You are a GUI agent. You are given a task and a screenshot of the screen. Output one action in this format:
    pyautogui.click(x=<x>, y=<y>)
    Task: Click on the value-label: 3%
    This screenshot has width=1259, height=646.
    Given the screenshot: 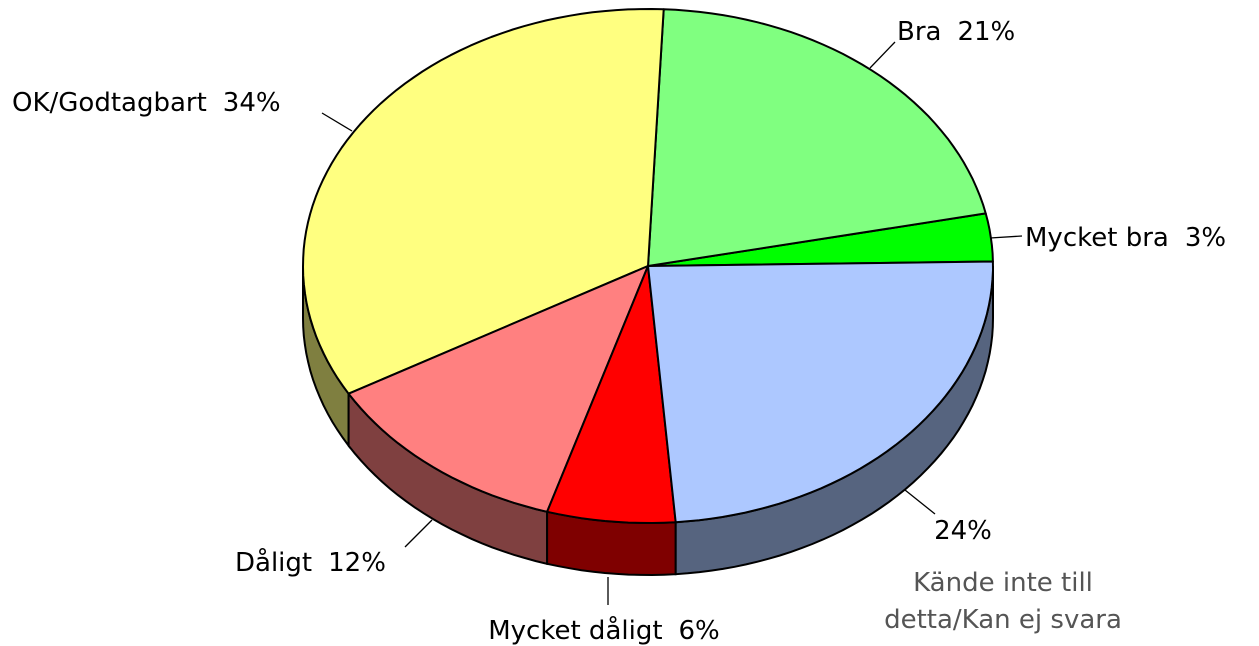 What is the action you would take?
    pyautogui.click(x=1205, y=238)
    